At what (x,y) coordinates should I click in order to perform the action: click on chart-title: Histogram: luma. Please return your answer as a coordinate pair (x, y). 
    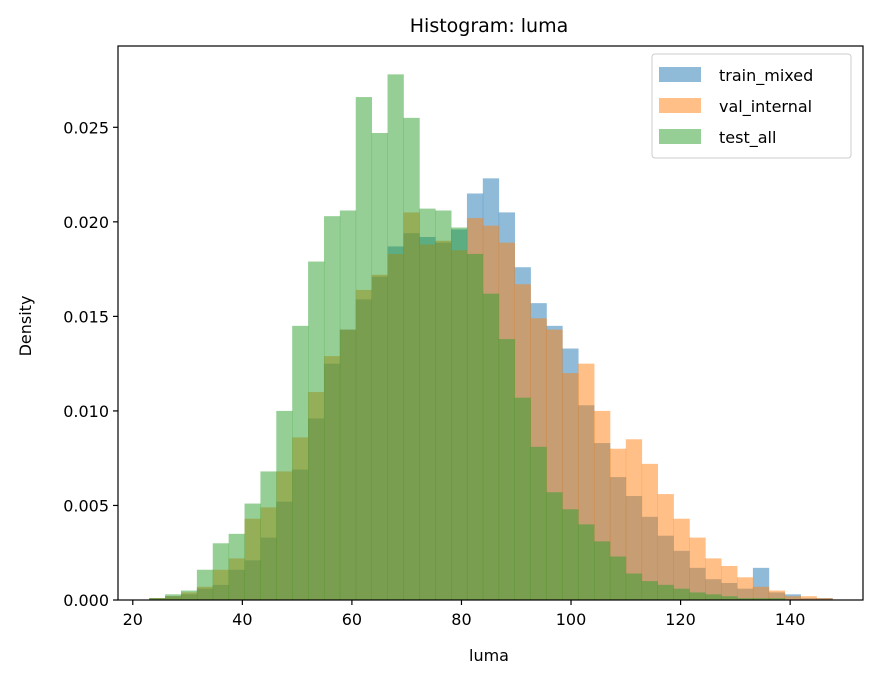
    Looking at the image, I should click on (489, 26).